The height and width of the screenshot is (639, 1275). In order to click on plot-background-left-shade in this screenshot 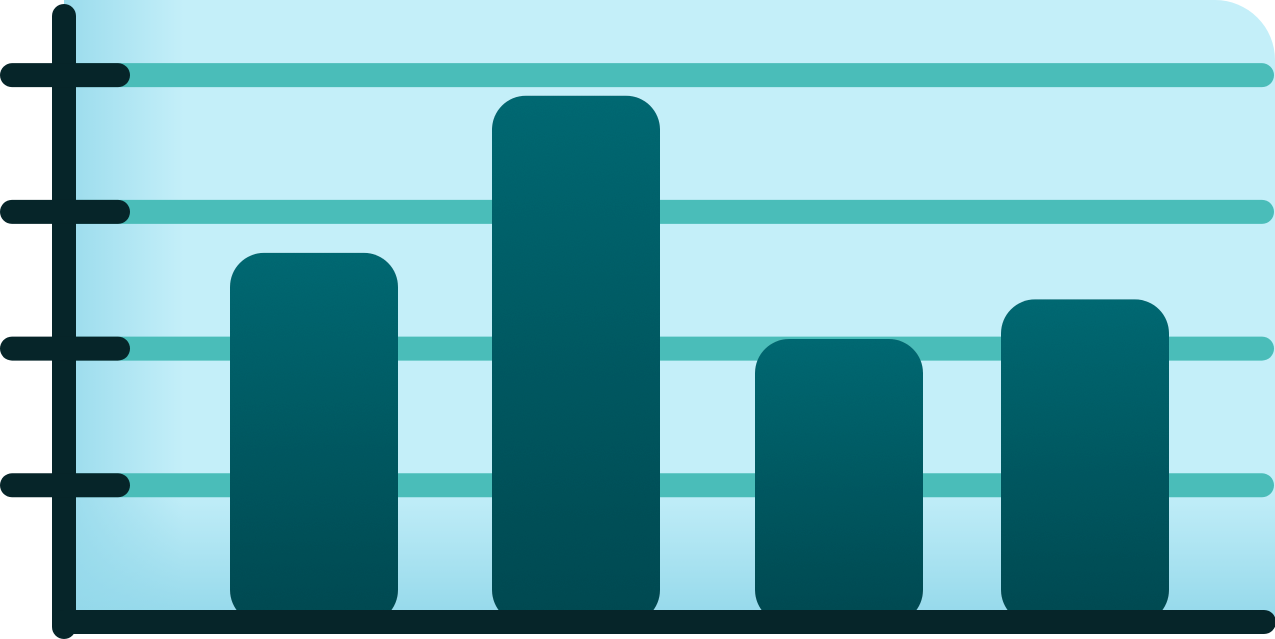, I will do `click(124, 311)`.